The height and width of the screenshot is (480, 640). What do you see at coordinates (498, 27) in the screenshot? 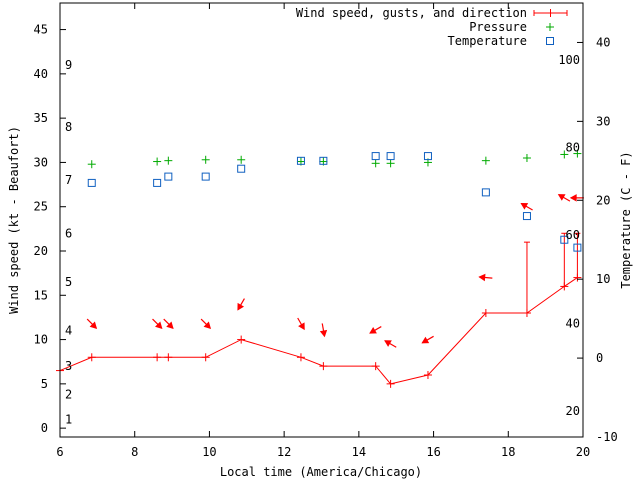
I see `legend-label-pressure: Pressure` at bounding box center [498, 27].